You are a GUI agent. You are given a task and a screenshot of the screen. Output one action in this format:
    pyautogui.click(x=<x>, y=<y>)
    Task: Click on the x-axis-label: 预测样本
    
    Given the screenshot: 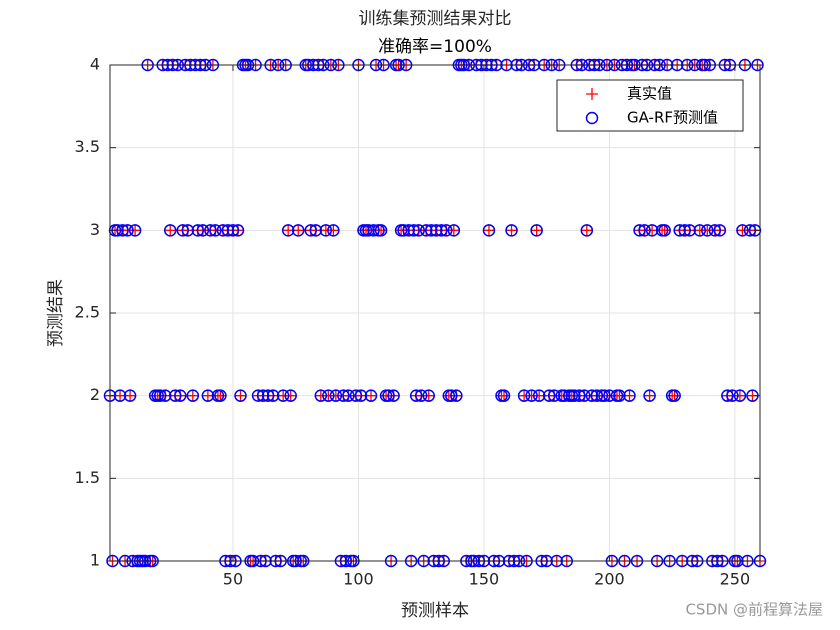 What is the action you would take?
    pyautogui.click(x=435, y=611)
    